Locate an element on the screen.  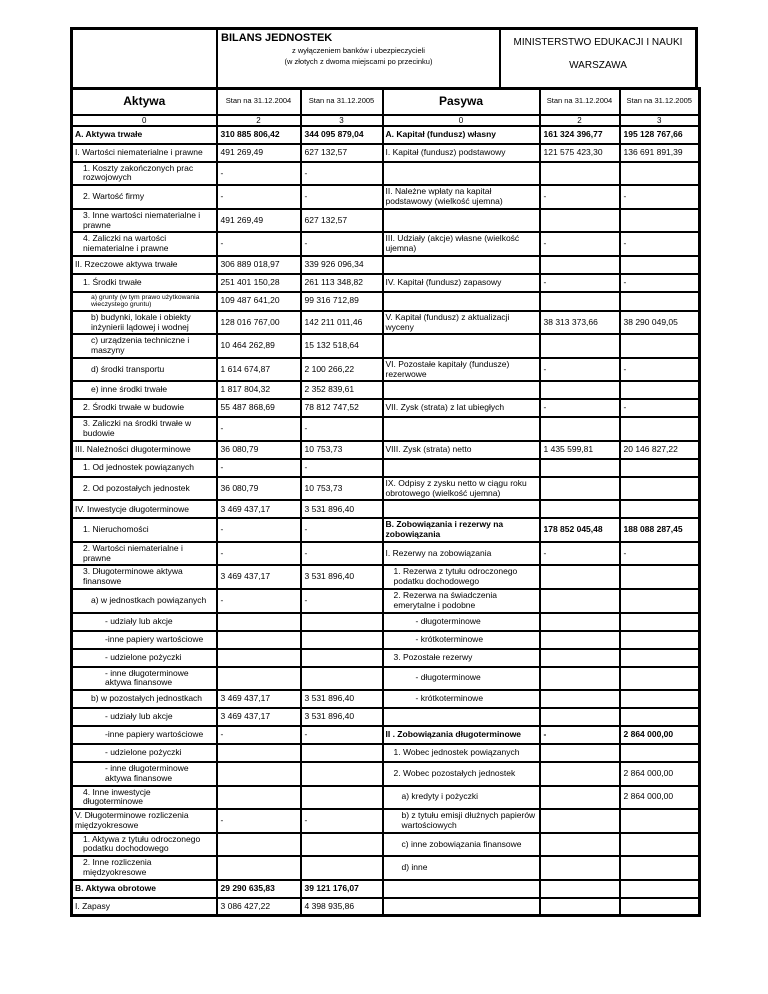
left-label-cell: 2. Wartość firmy is located at coordinates (144, 197).